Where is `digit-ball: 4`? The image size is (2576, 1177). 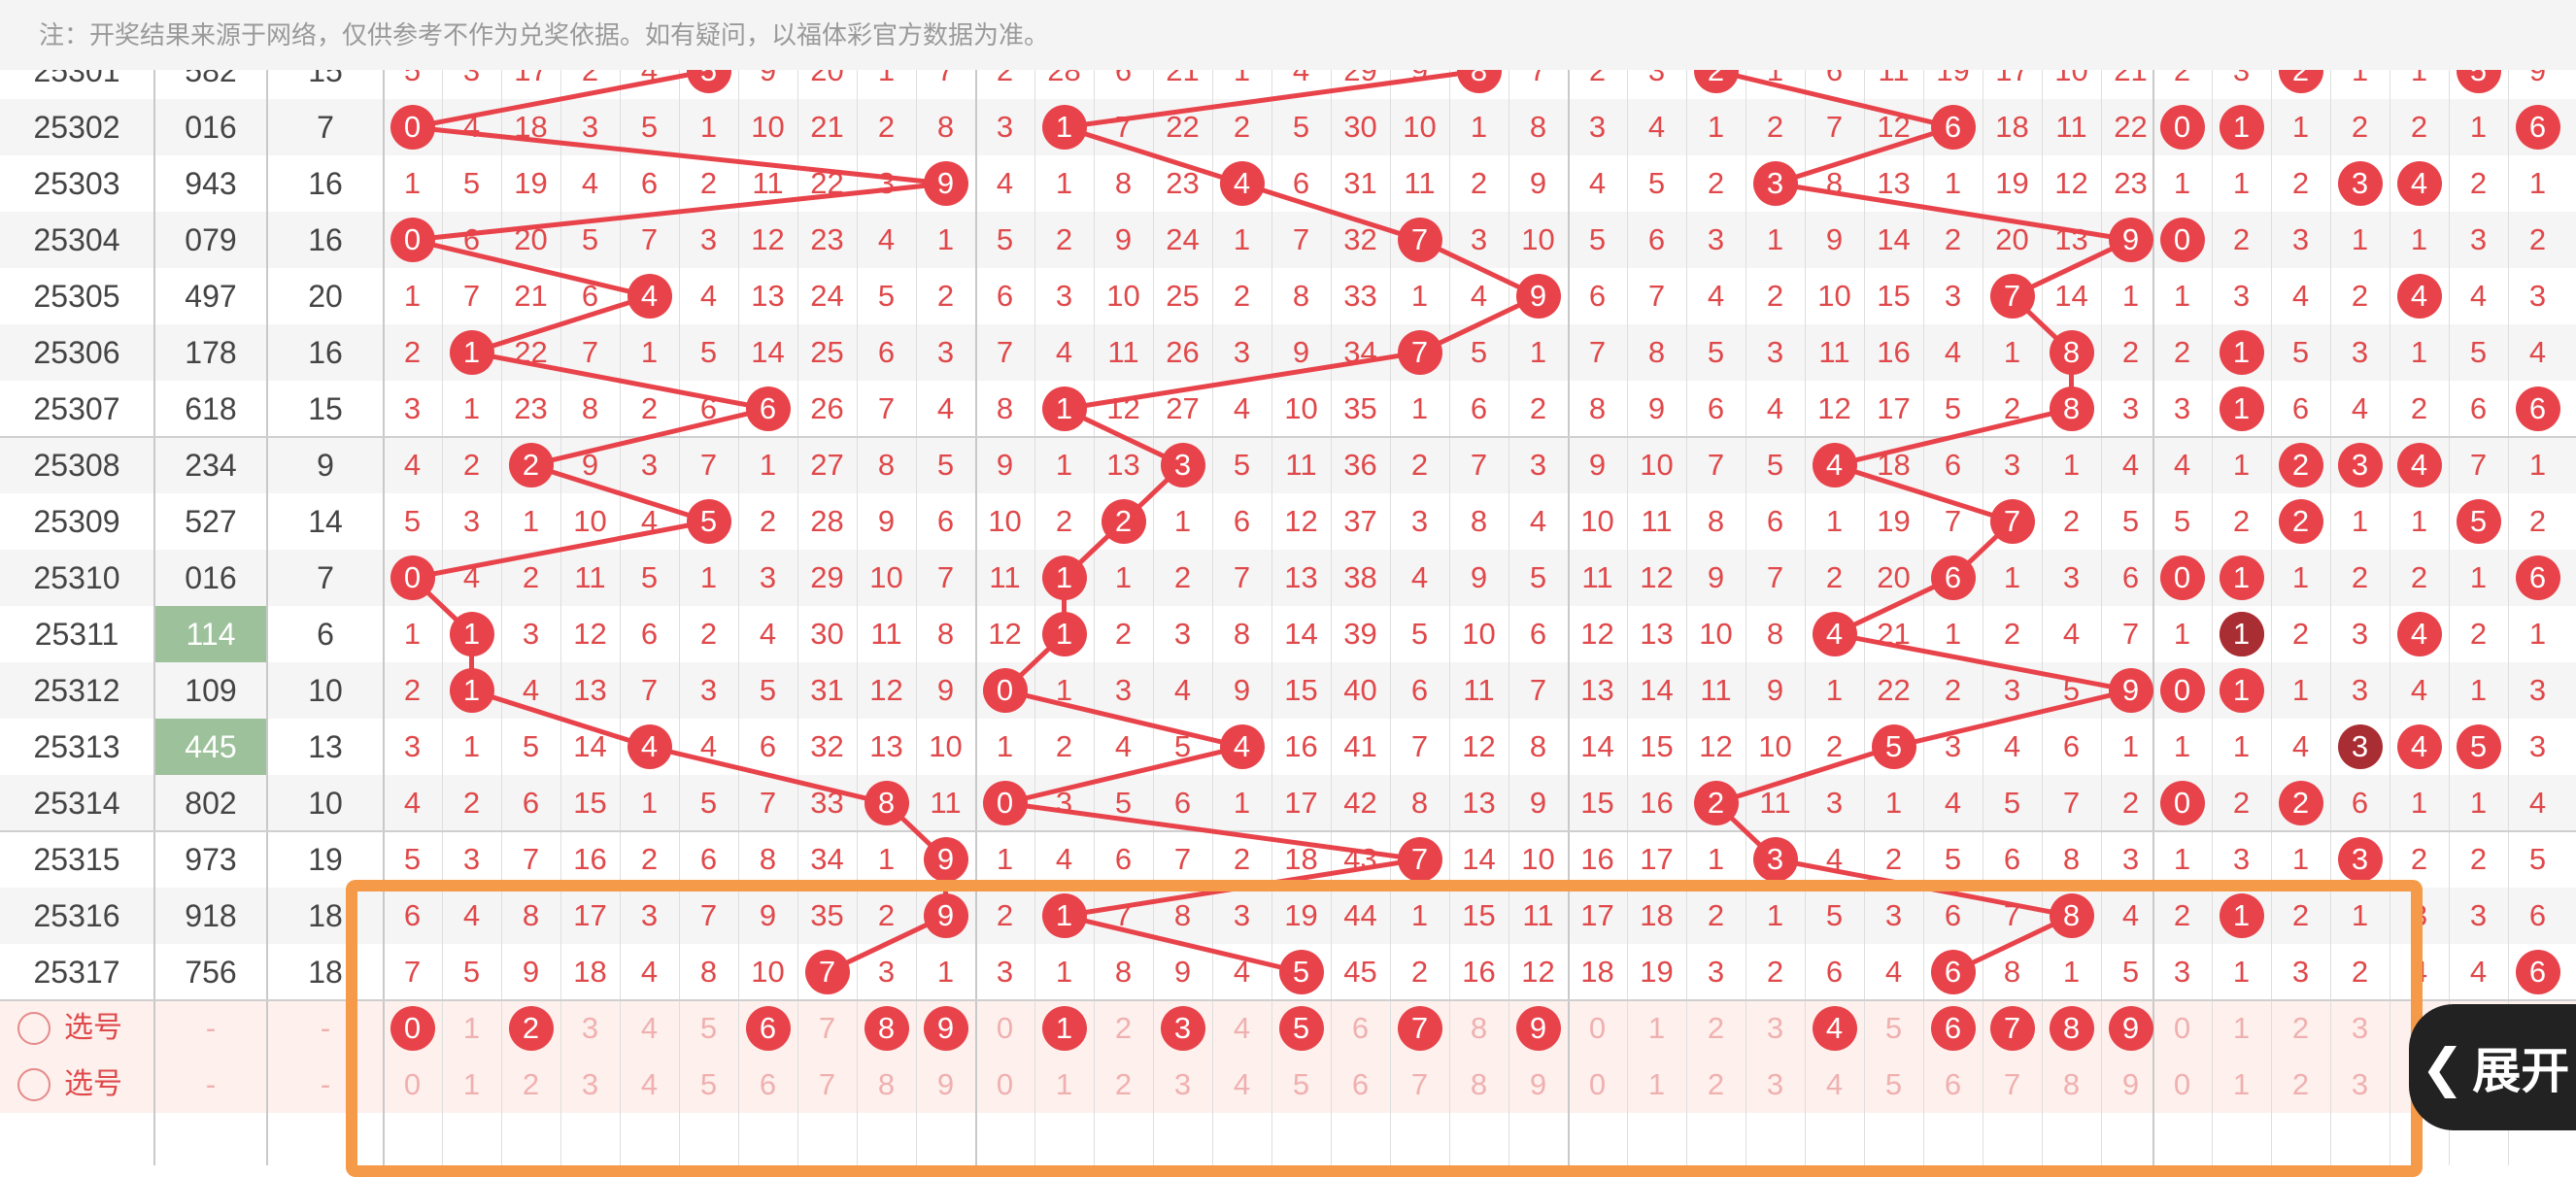 digit-ball: 4 is located at coordinates (1242, 746).